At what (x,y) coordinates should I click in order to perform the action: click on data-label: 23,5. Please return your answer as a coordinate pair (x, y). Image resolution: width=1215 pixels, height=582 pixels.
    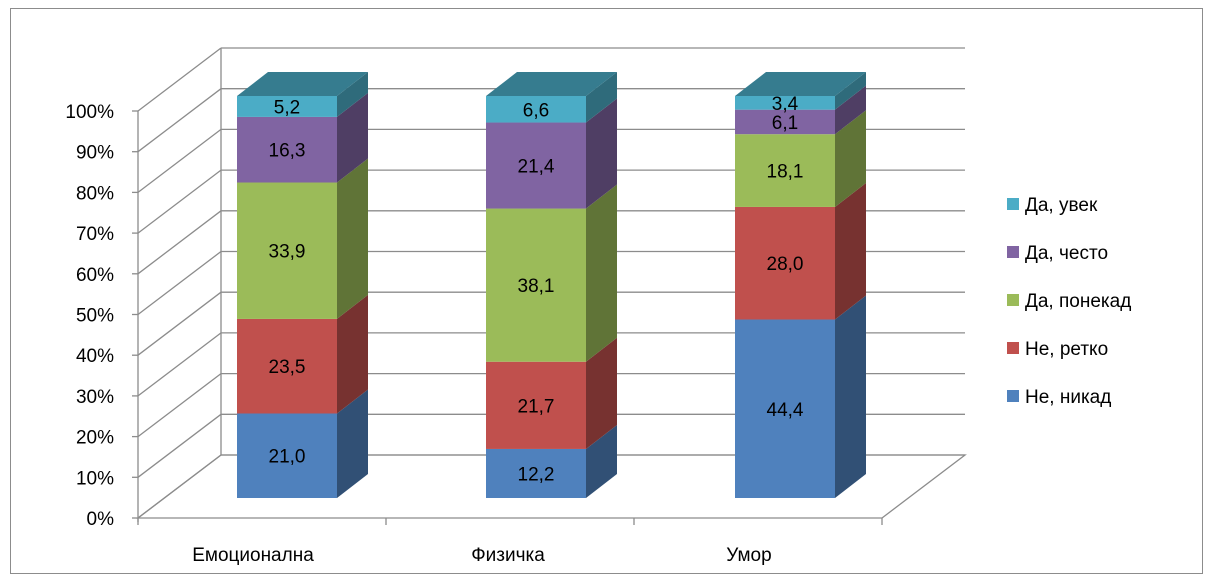
    Looking at the image, I should click on (287, 367).